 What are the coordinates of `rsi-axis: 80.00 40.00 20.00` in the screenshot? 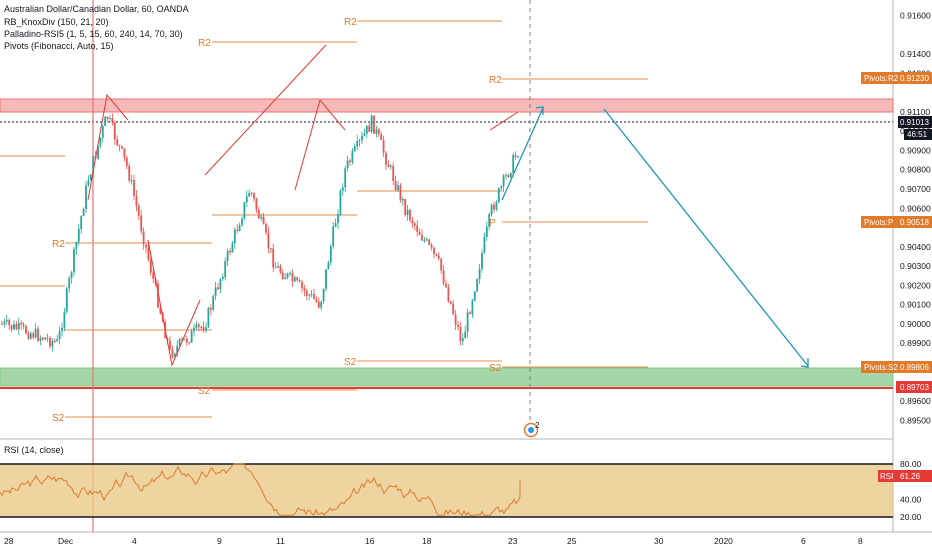 It's located at (911, 490).